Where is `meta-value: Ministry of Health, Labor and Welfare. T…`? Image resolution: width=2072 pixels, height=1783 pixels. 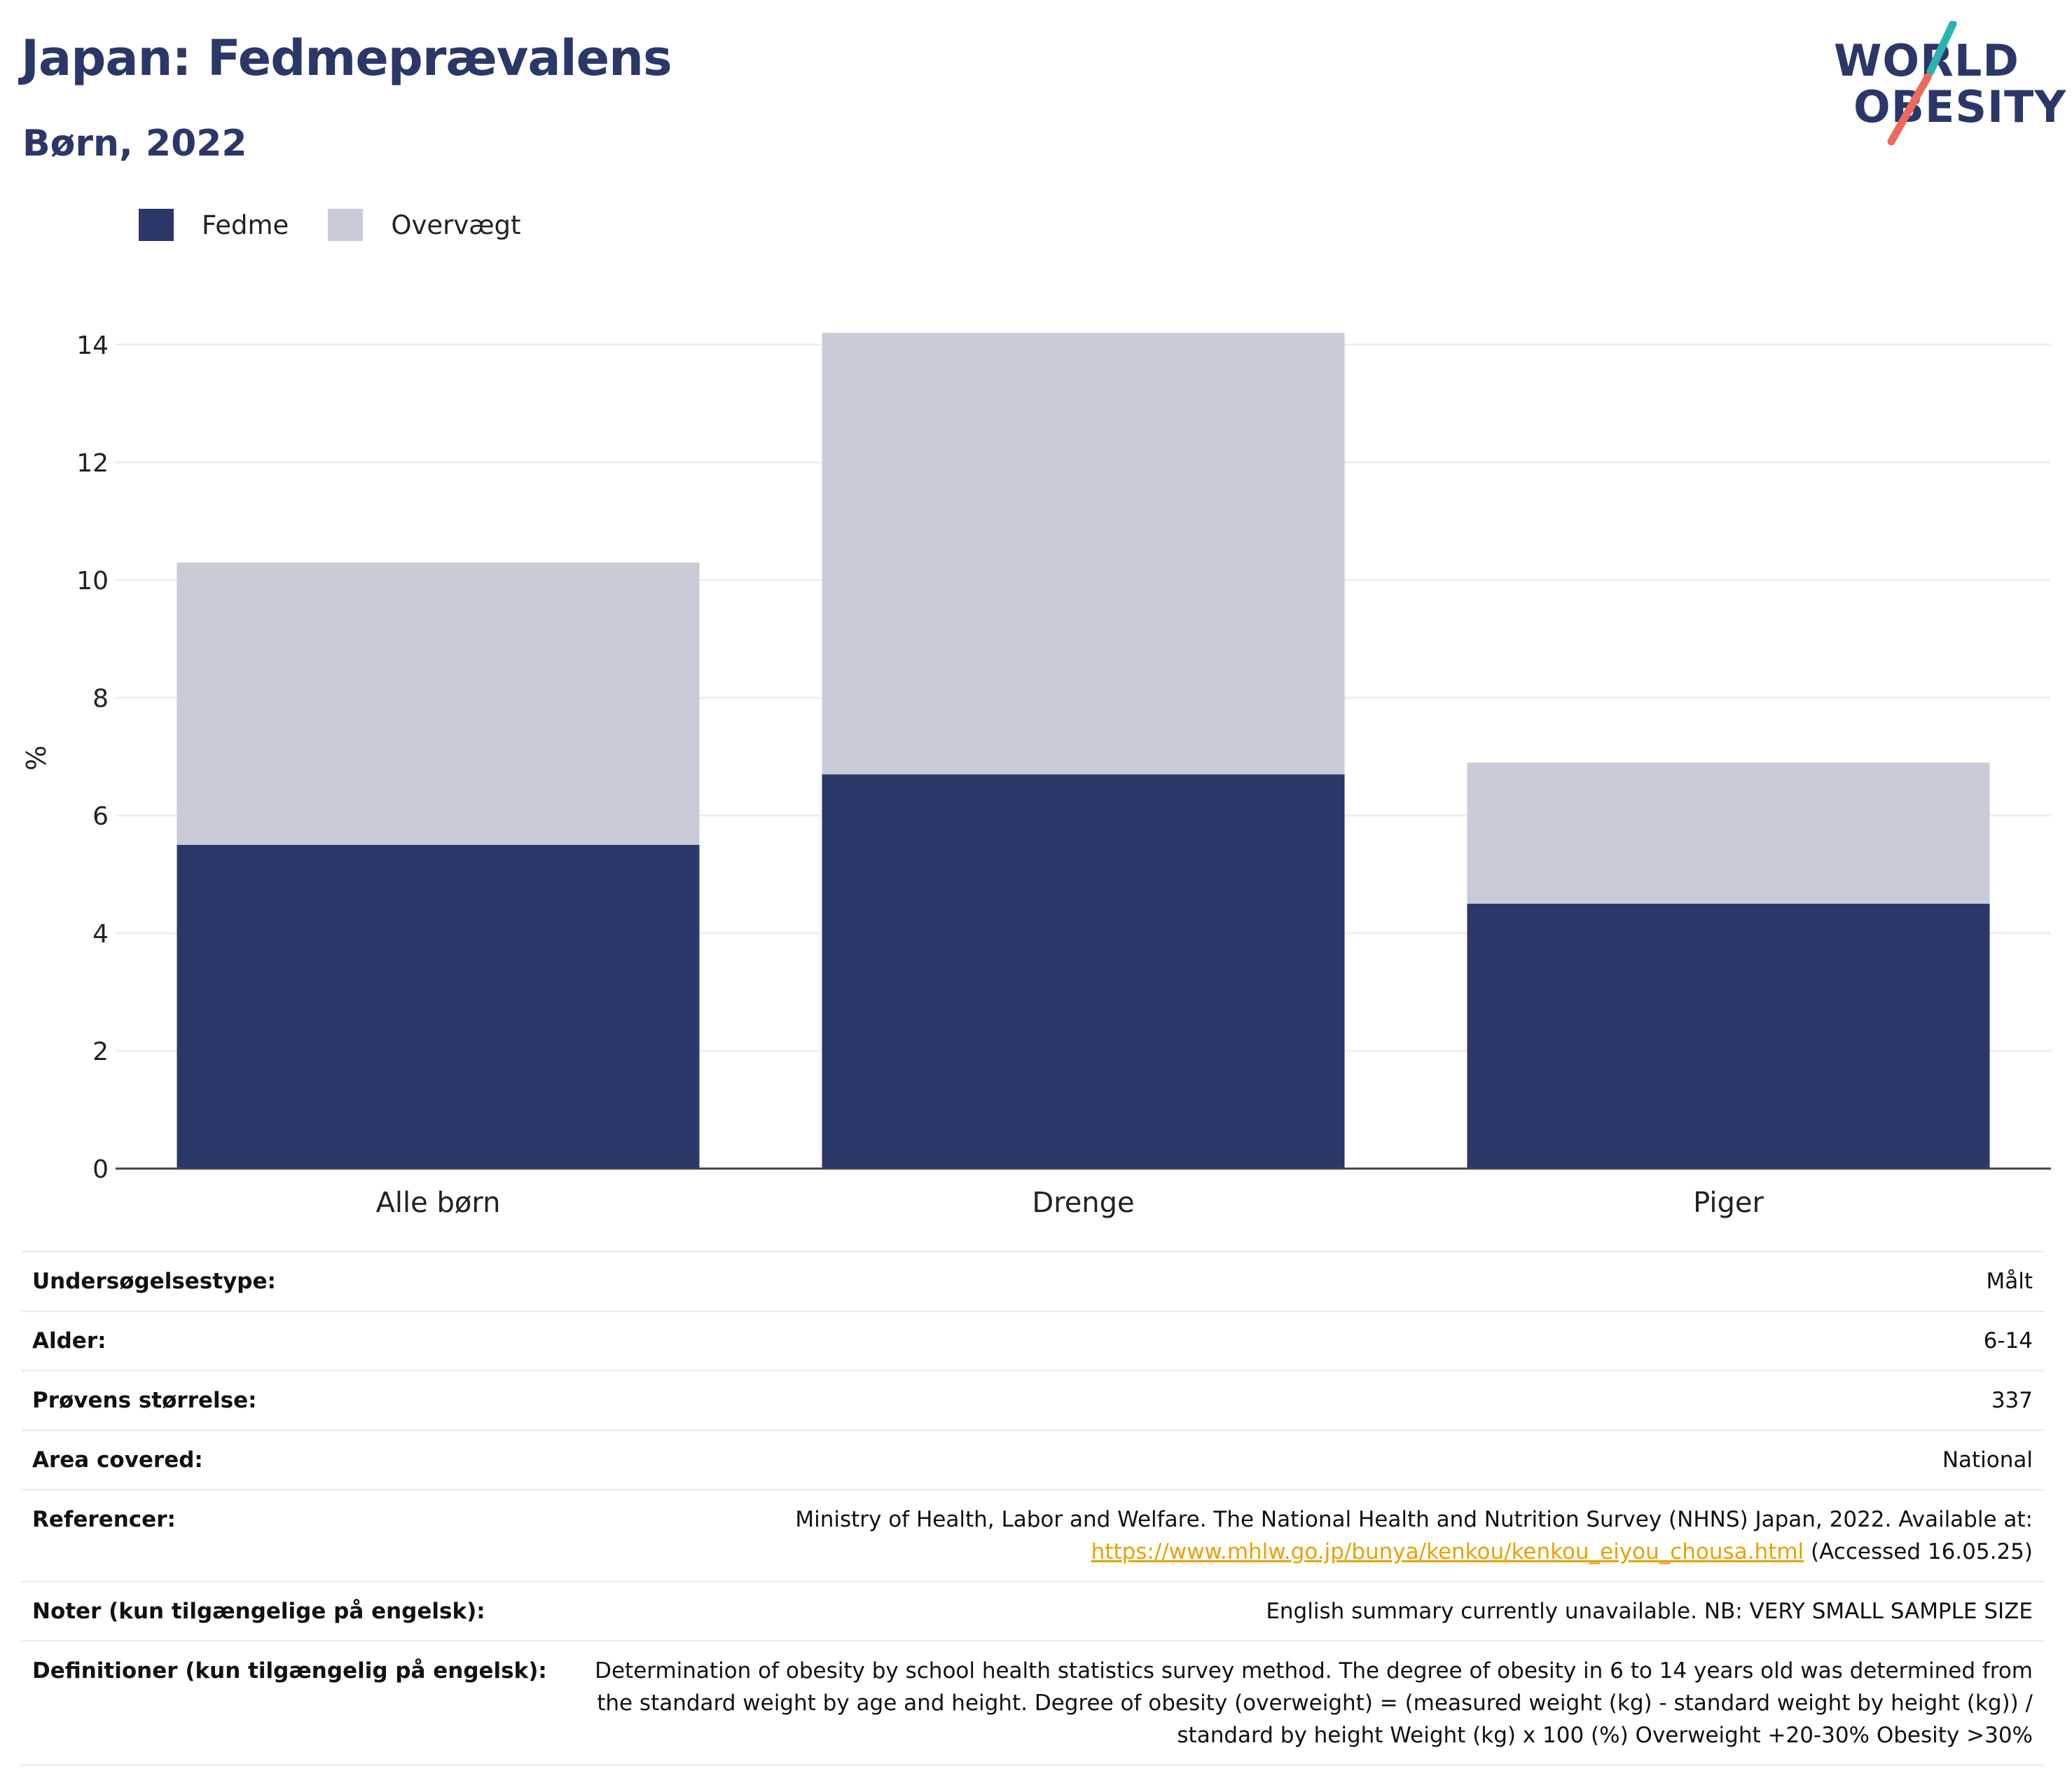 meta-value: Ministry of Health, Labor and Welfare. T… is located at coordinates (1414, 1535).